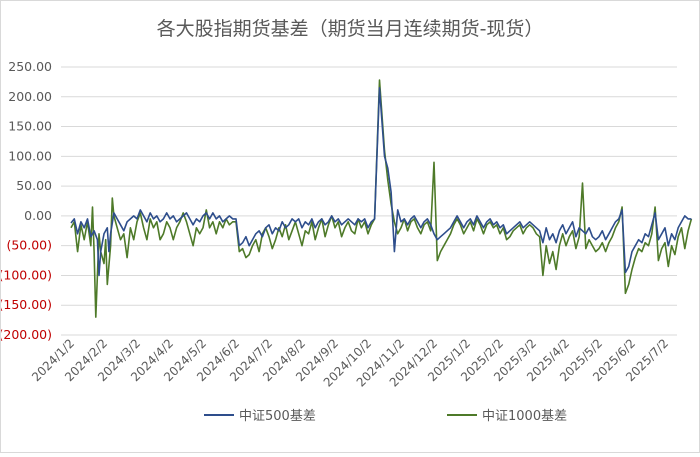 Image resolution: width=700 pixels, height=457 pixels. What do you see at coordinates (277, 416) in the screenshot?
I see `legend-label: 中证500基差` at bounding box center [277, 416].